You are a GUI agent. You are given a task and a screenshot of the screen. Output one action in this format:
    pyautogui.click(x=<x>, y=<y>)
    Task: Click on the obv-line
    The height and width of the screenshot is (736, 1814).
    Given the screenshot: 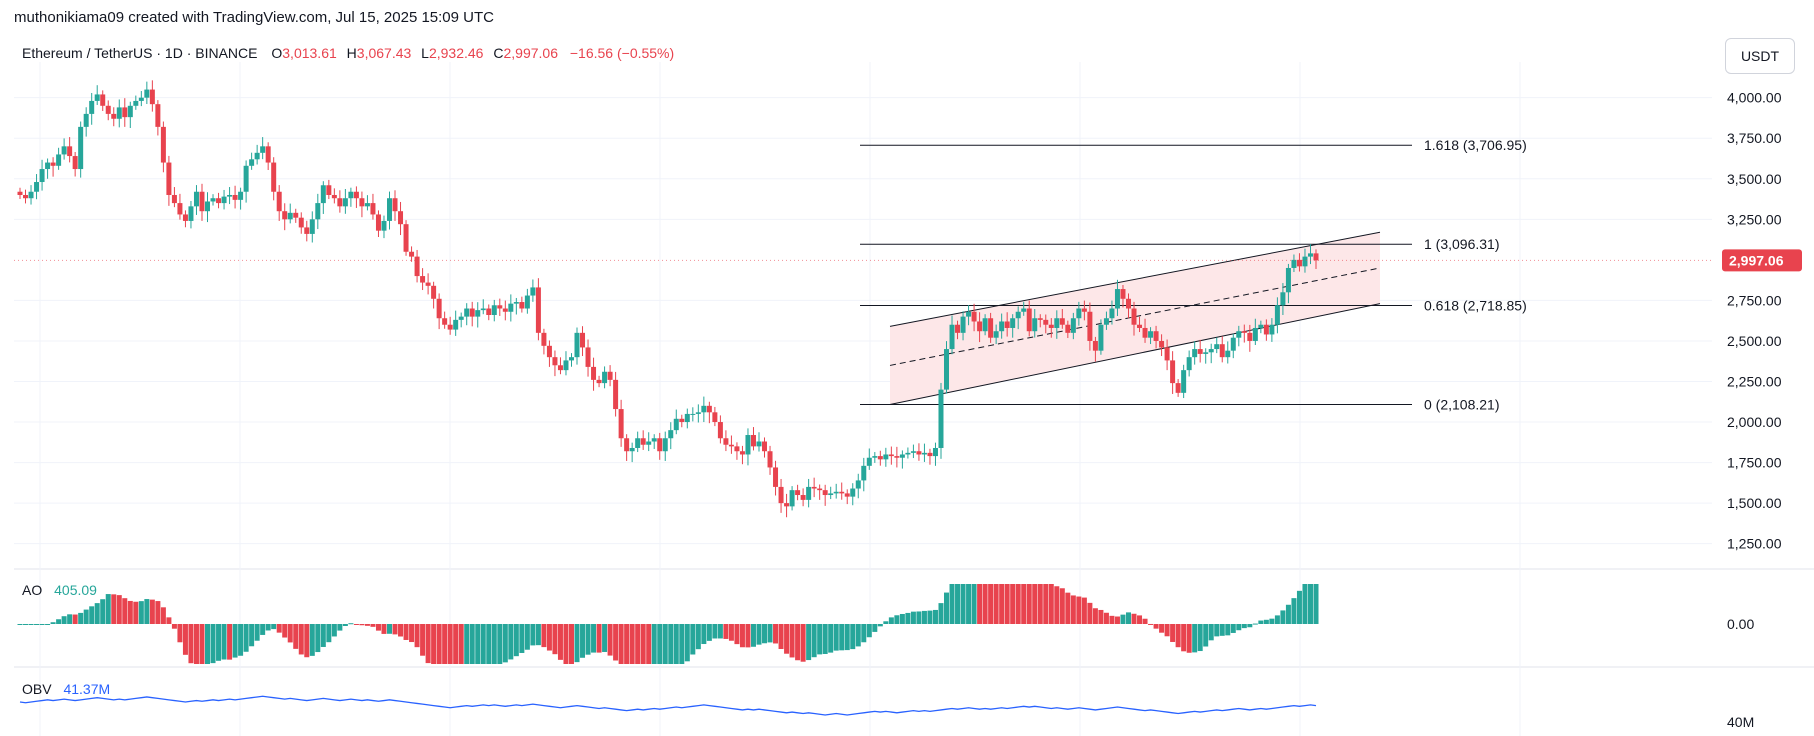 What is the action you would take?
    pyautogui.click(x=668, y=705)
    